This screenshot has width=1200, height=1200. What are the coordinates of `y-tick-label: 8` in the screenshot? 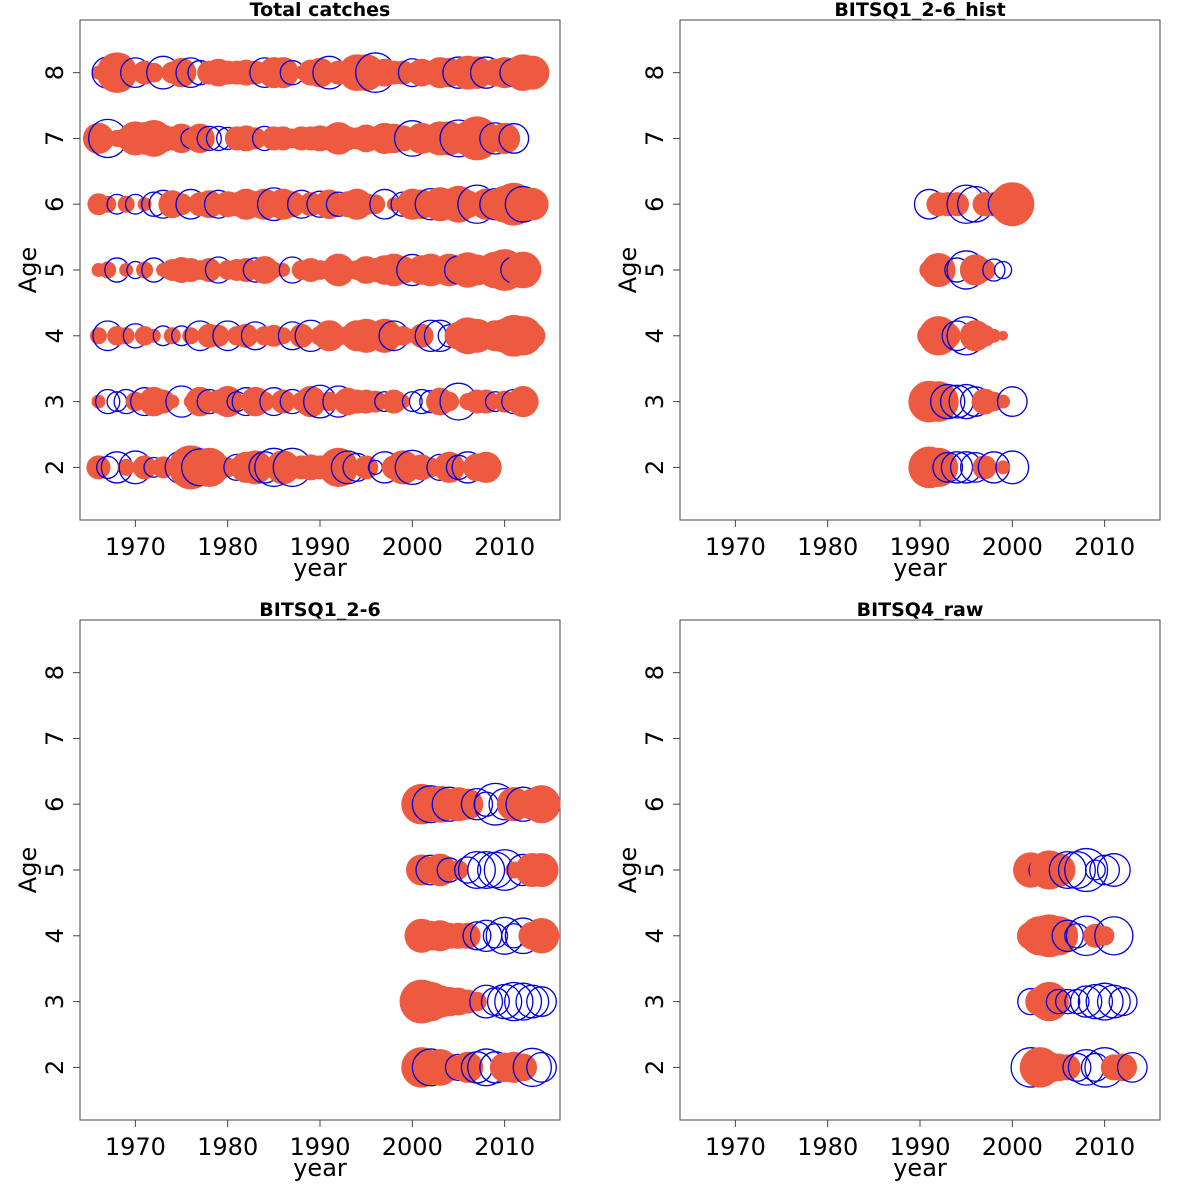 It's located at (655, 672).